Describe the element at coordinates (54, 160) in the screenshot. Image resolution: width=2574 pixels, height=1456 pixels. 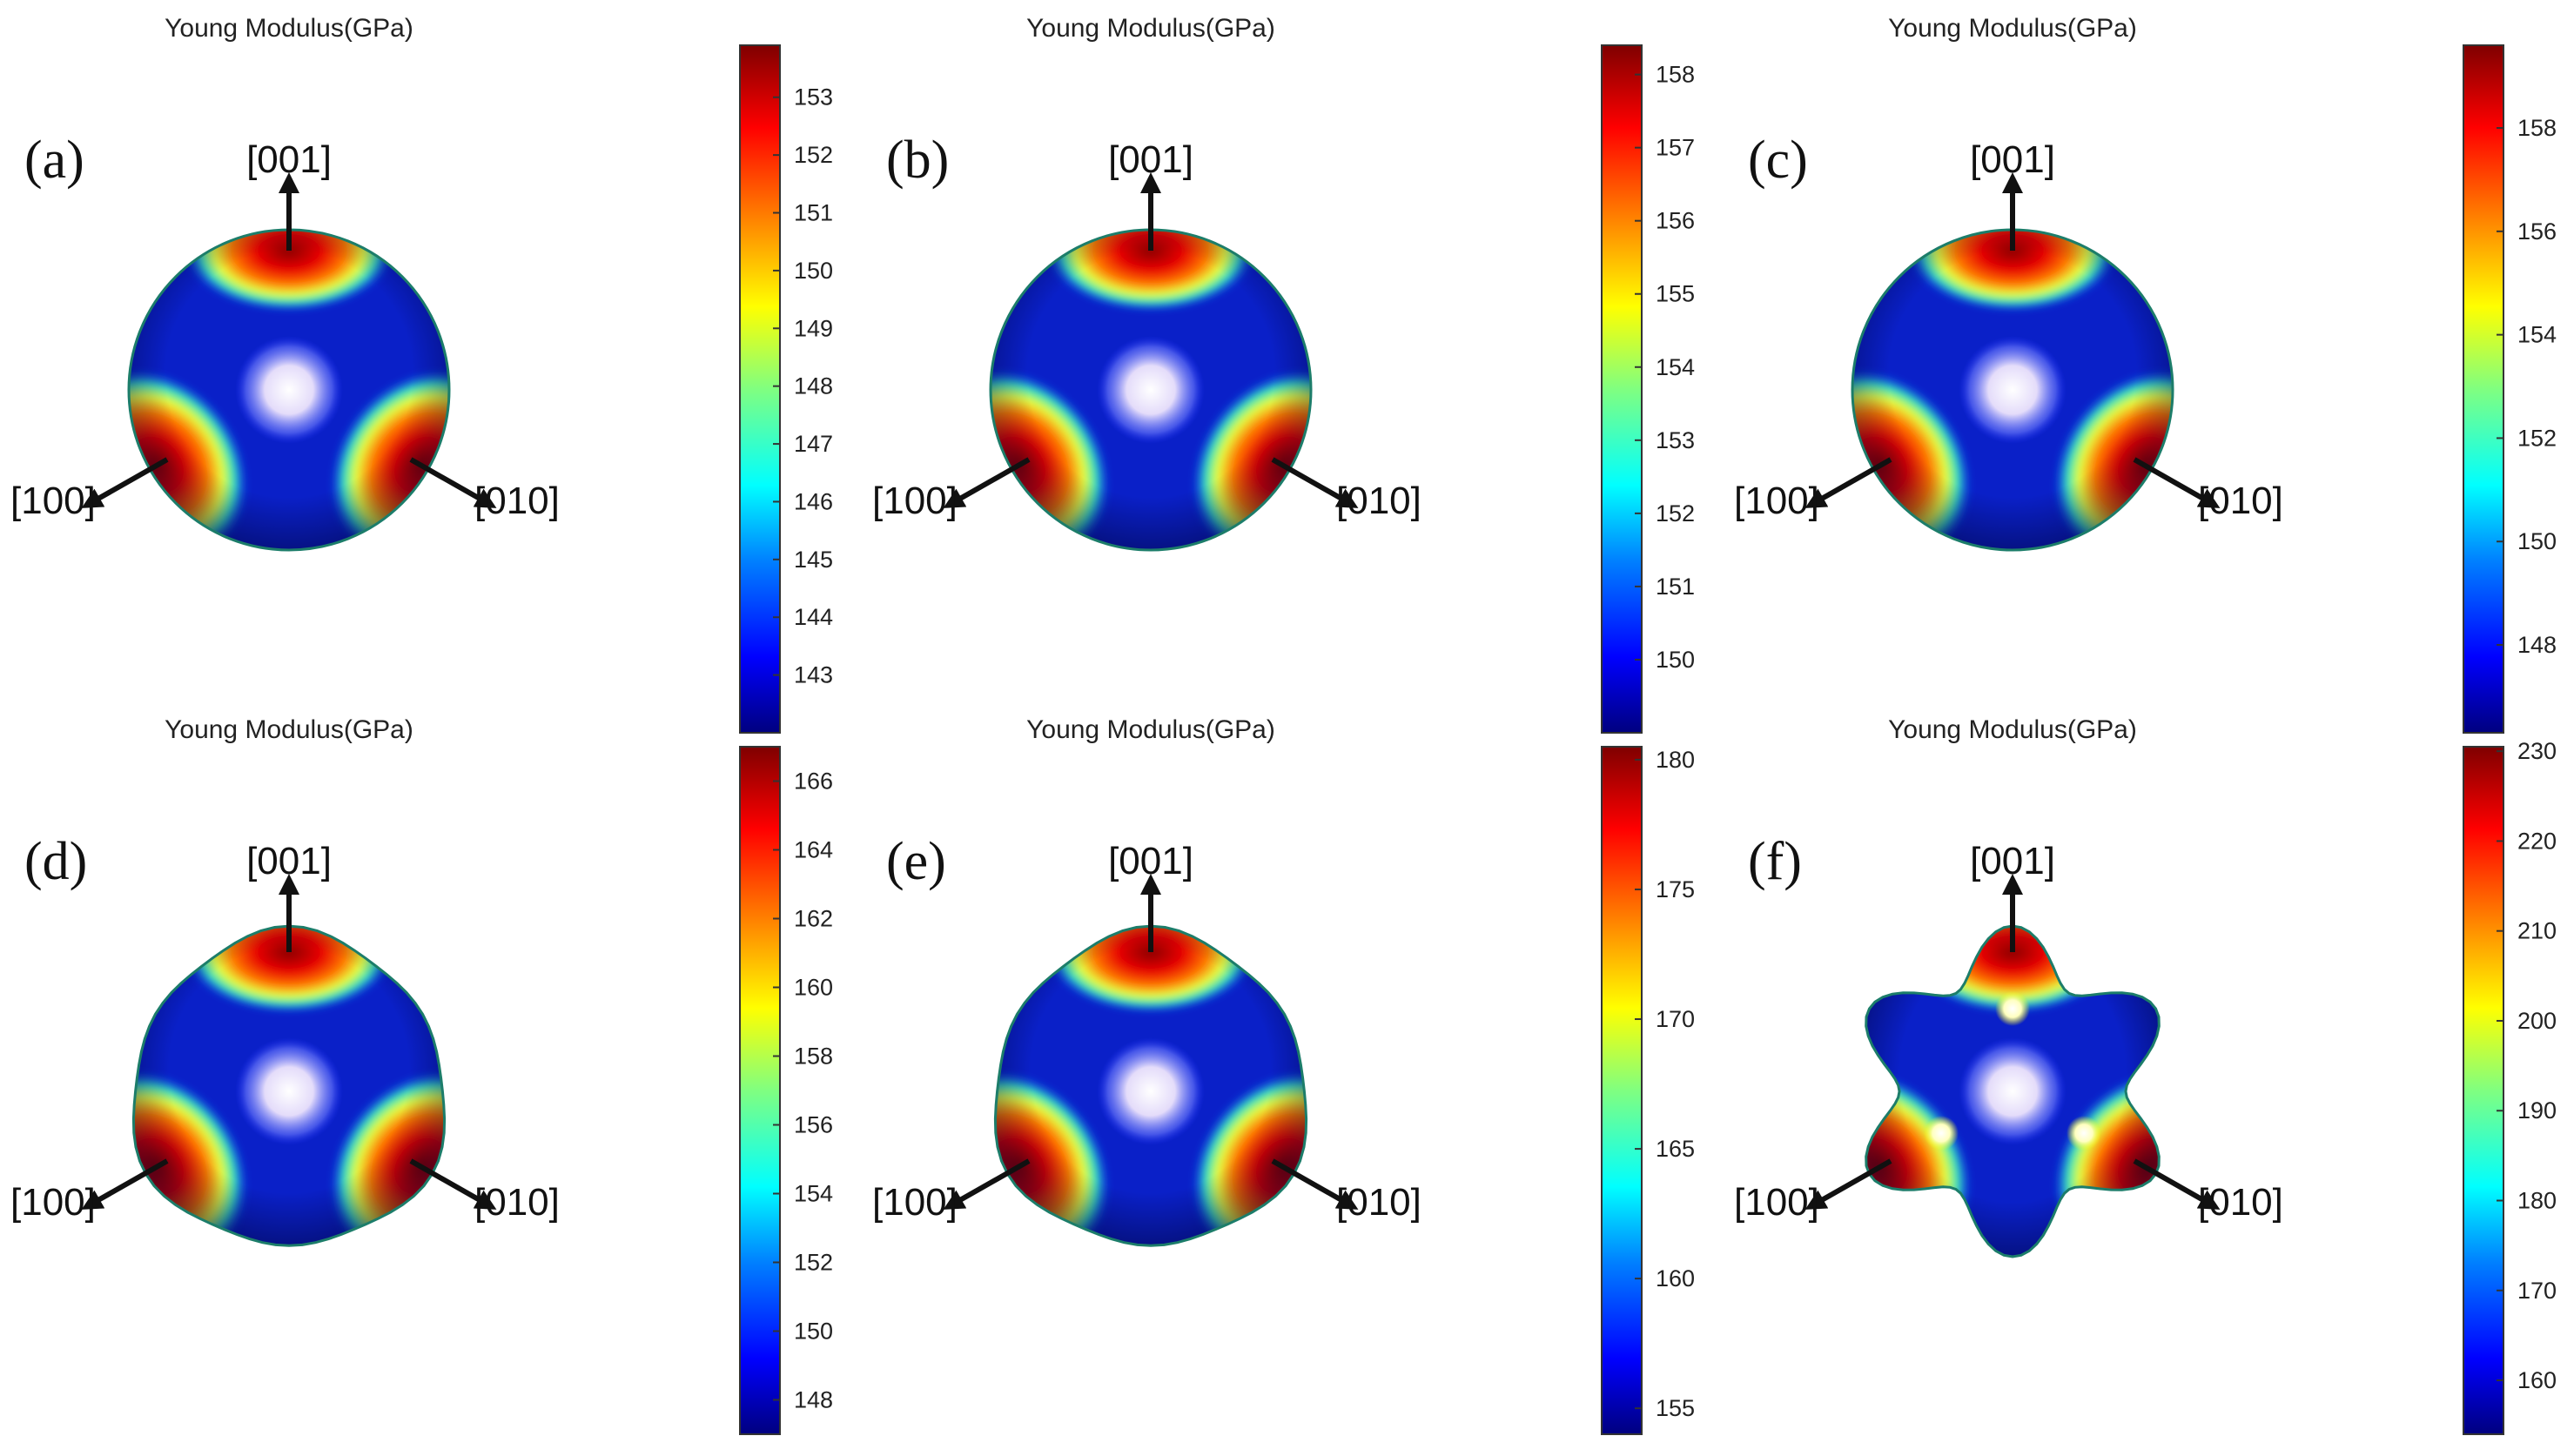
I see `panel-label: (a)` at that location.